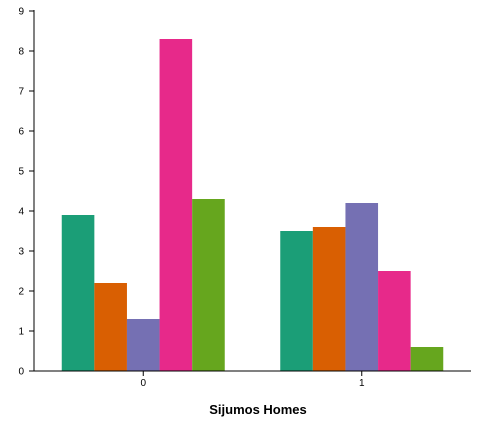 The image size is (489, 428). I want to click on y-tick-label: 7, so click(21, 92).